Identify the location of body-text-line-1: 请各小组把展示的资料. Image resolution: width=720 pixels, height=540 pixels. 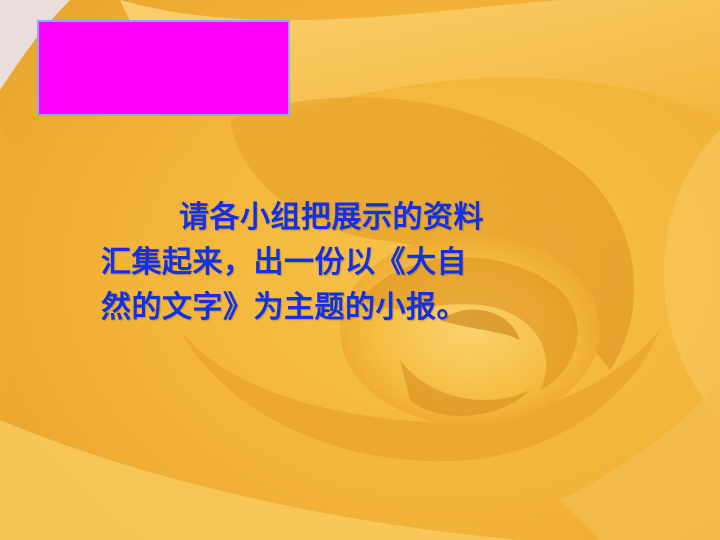
(331, 217).